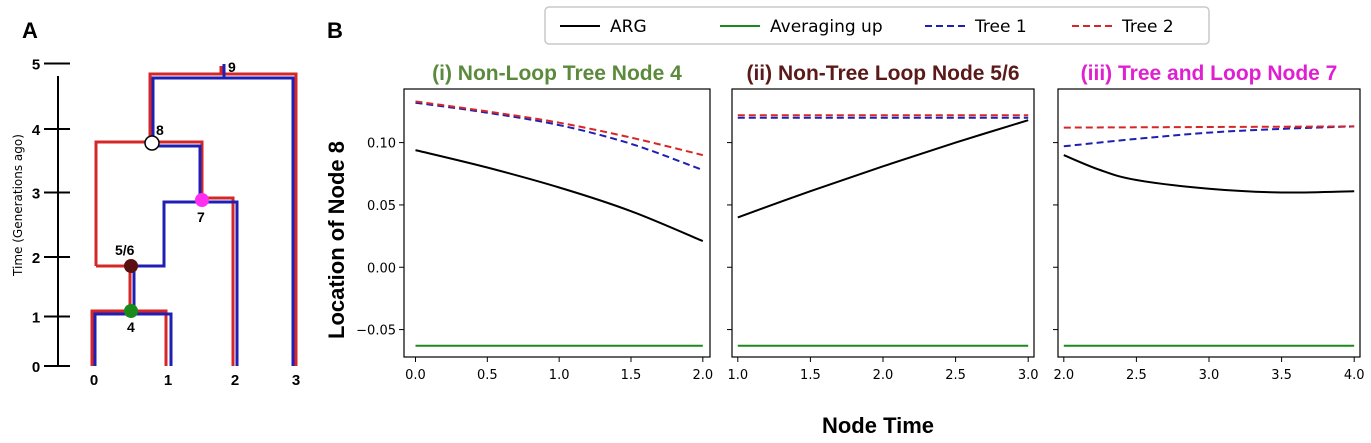 The image size is (1371, 443). Describe the element at coordinates (381, 144) in the screenshot. I see `ytick-label: 0.10` at that location.